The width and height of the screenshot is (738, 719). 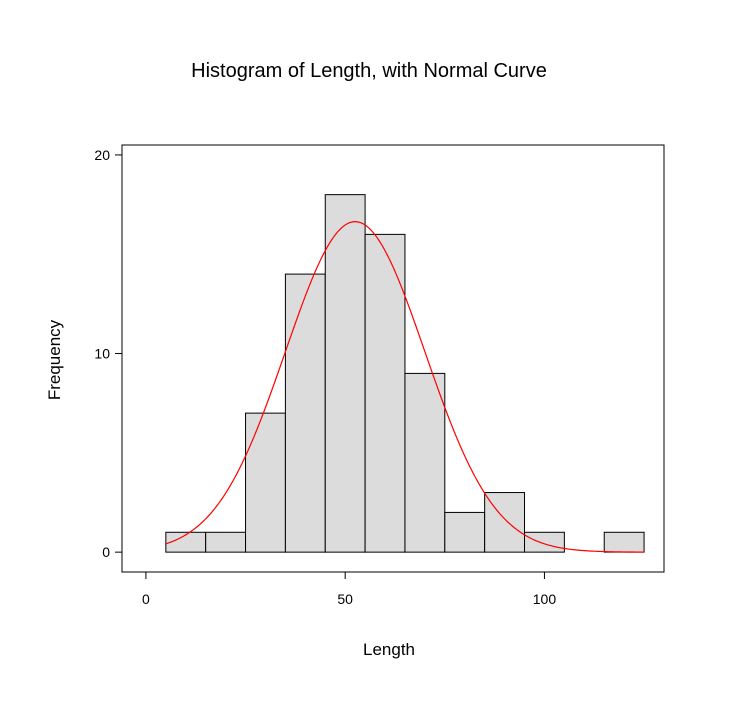 What do you see at coordinates (349, 589) in the screenshot?
I see `x-axis: 0 50 100` at bounding box center [349, 589].